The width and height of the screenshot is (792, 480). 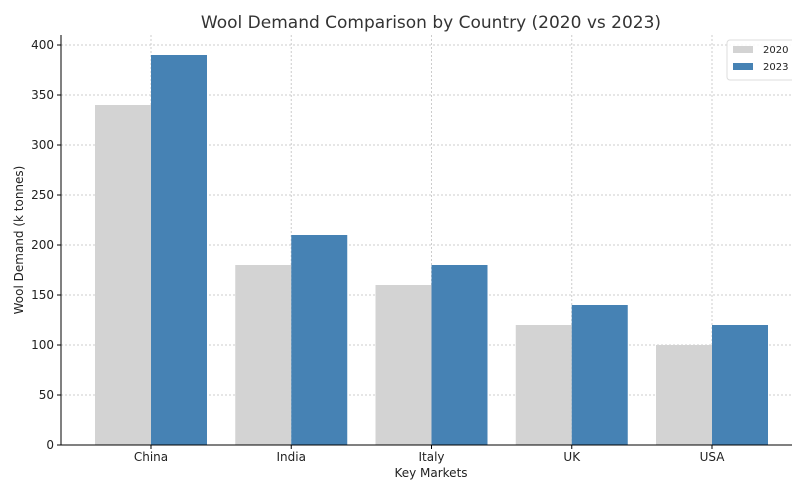 What do you see at coordinates (459, 355) in the screenshot?
I see `bar-2023-italy` at bounding box center [459, 355].